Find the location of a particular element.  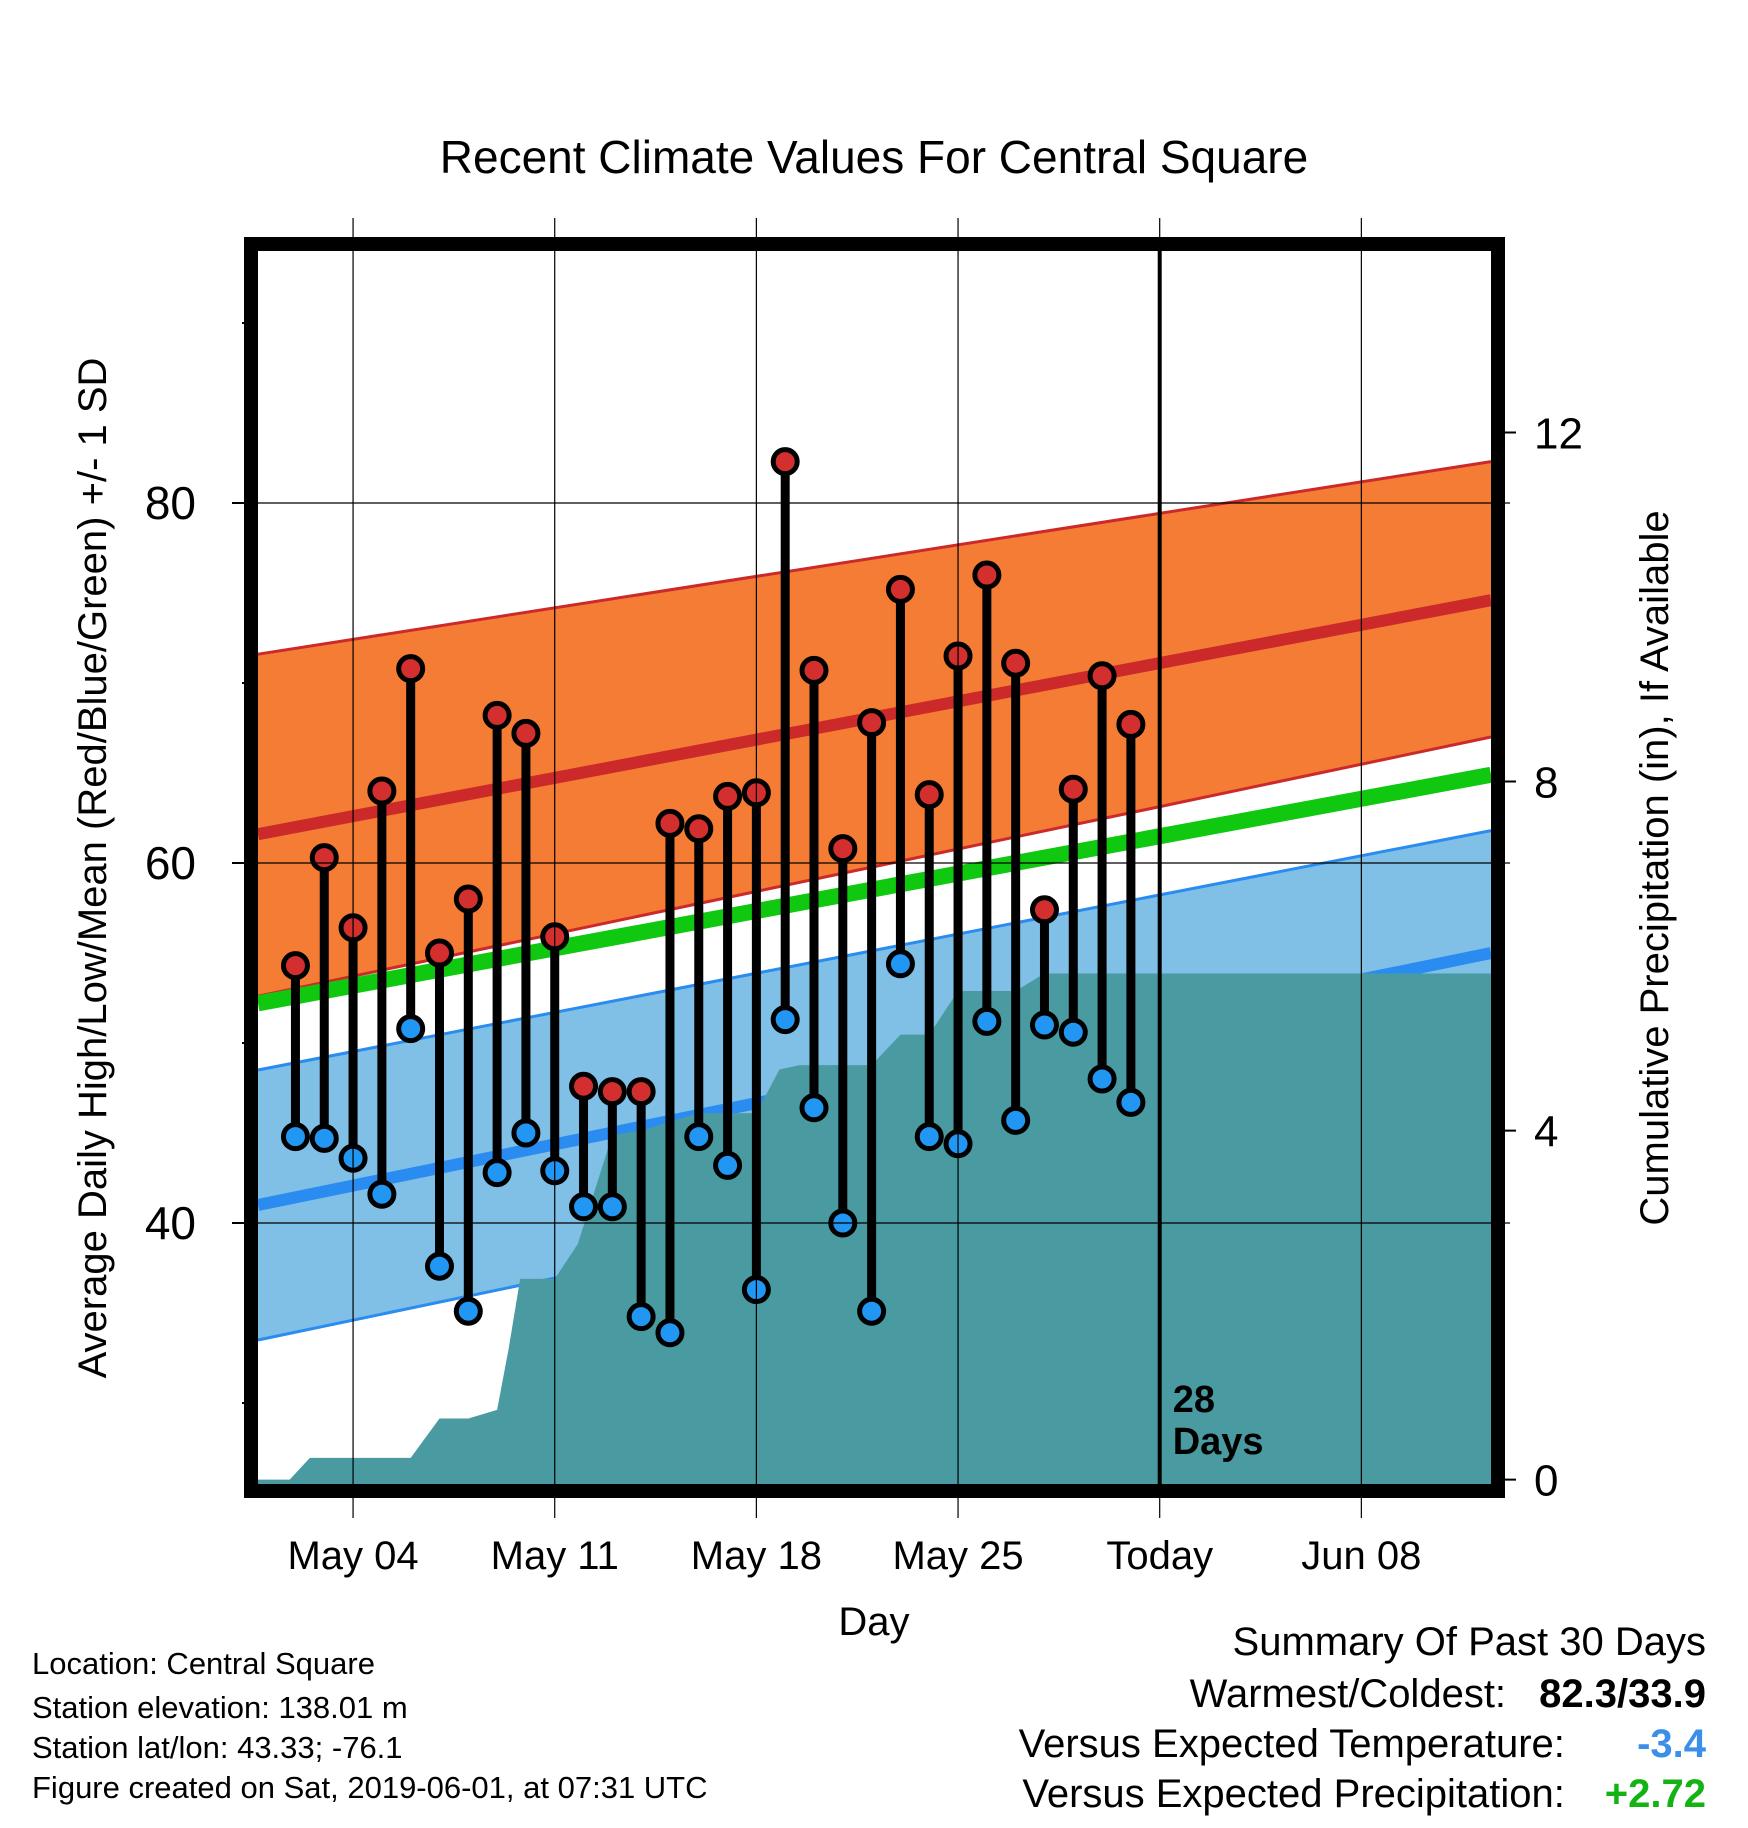

x-tick-label: Today is located at coordinates (1159, 1556).